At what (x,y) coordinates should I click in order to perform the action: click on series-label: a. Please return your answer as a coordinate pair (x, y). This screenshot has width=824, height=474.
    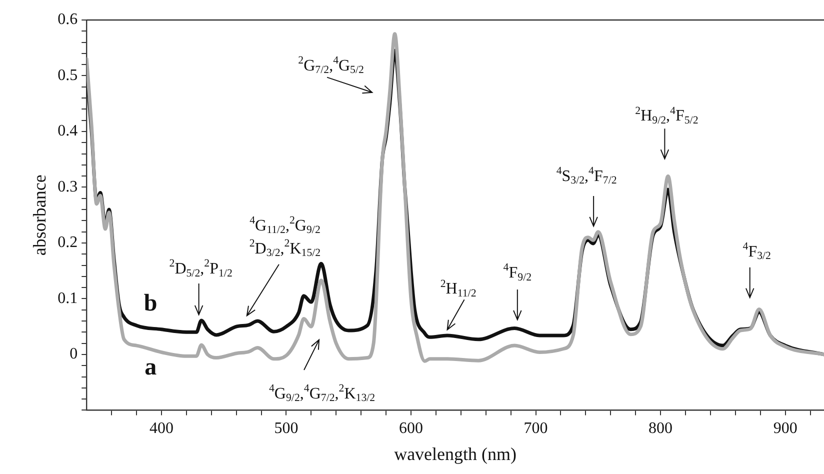
    Looking at the image, I should click on (150, 367).